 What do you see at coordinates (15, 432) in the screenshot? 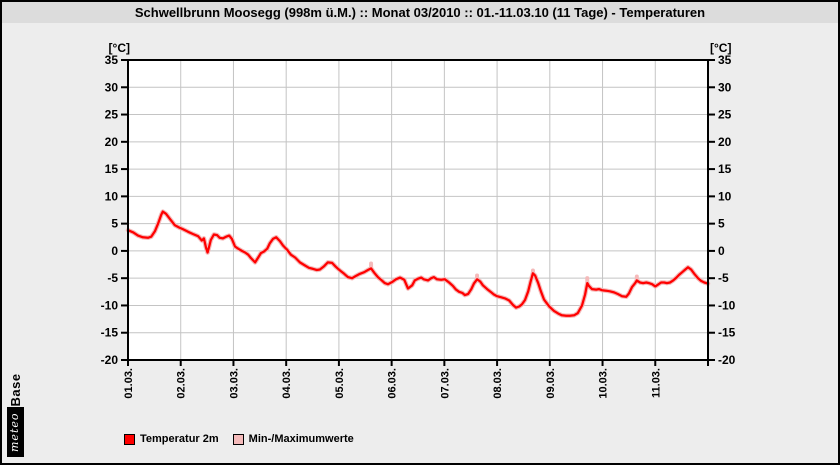
I see `logo-meteo-text: meteo` at bounding box center [15, 432].